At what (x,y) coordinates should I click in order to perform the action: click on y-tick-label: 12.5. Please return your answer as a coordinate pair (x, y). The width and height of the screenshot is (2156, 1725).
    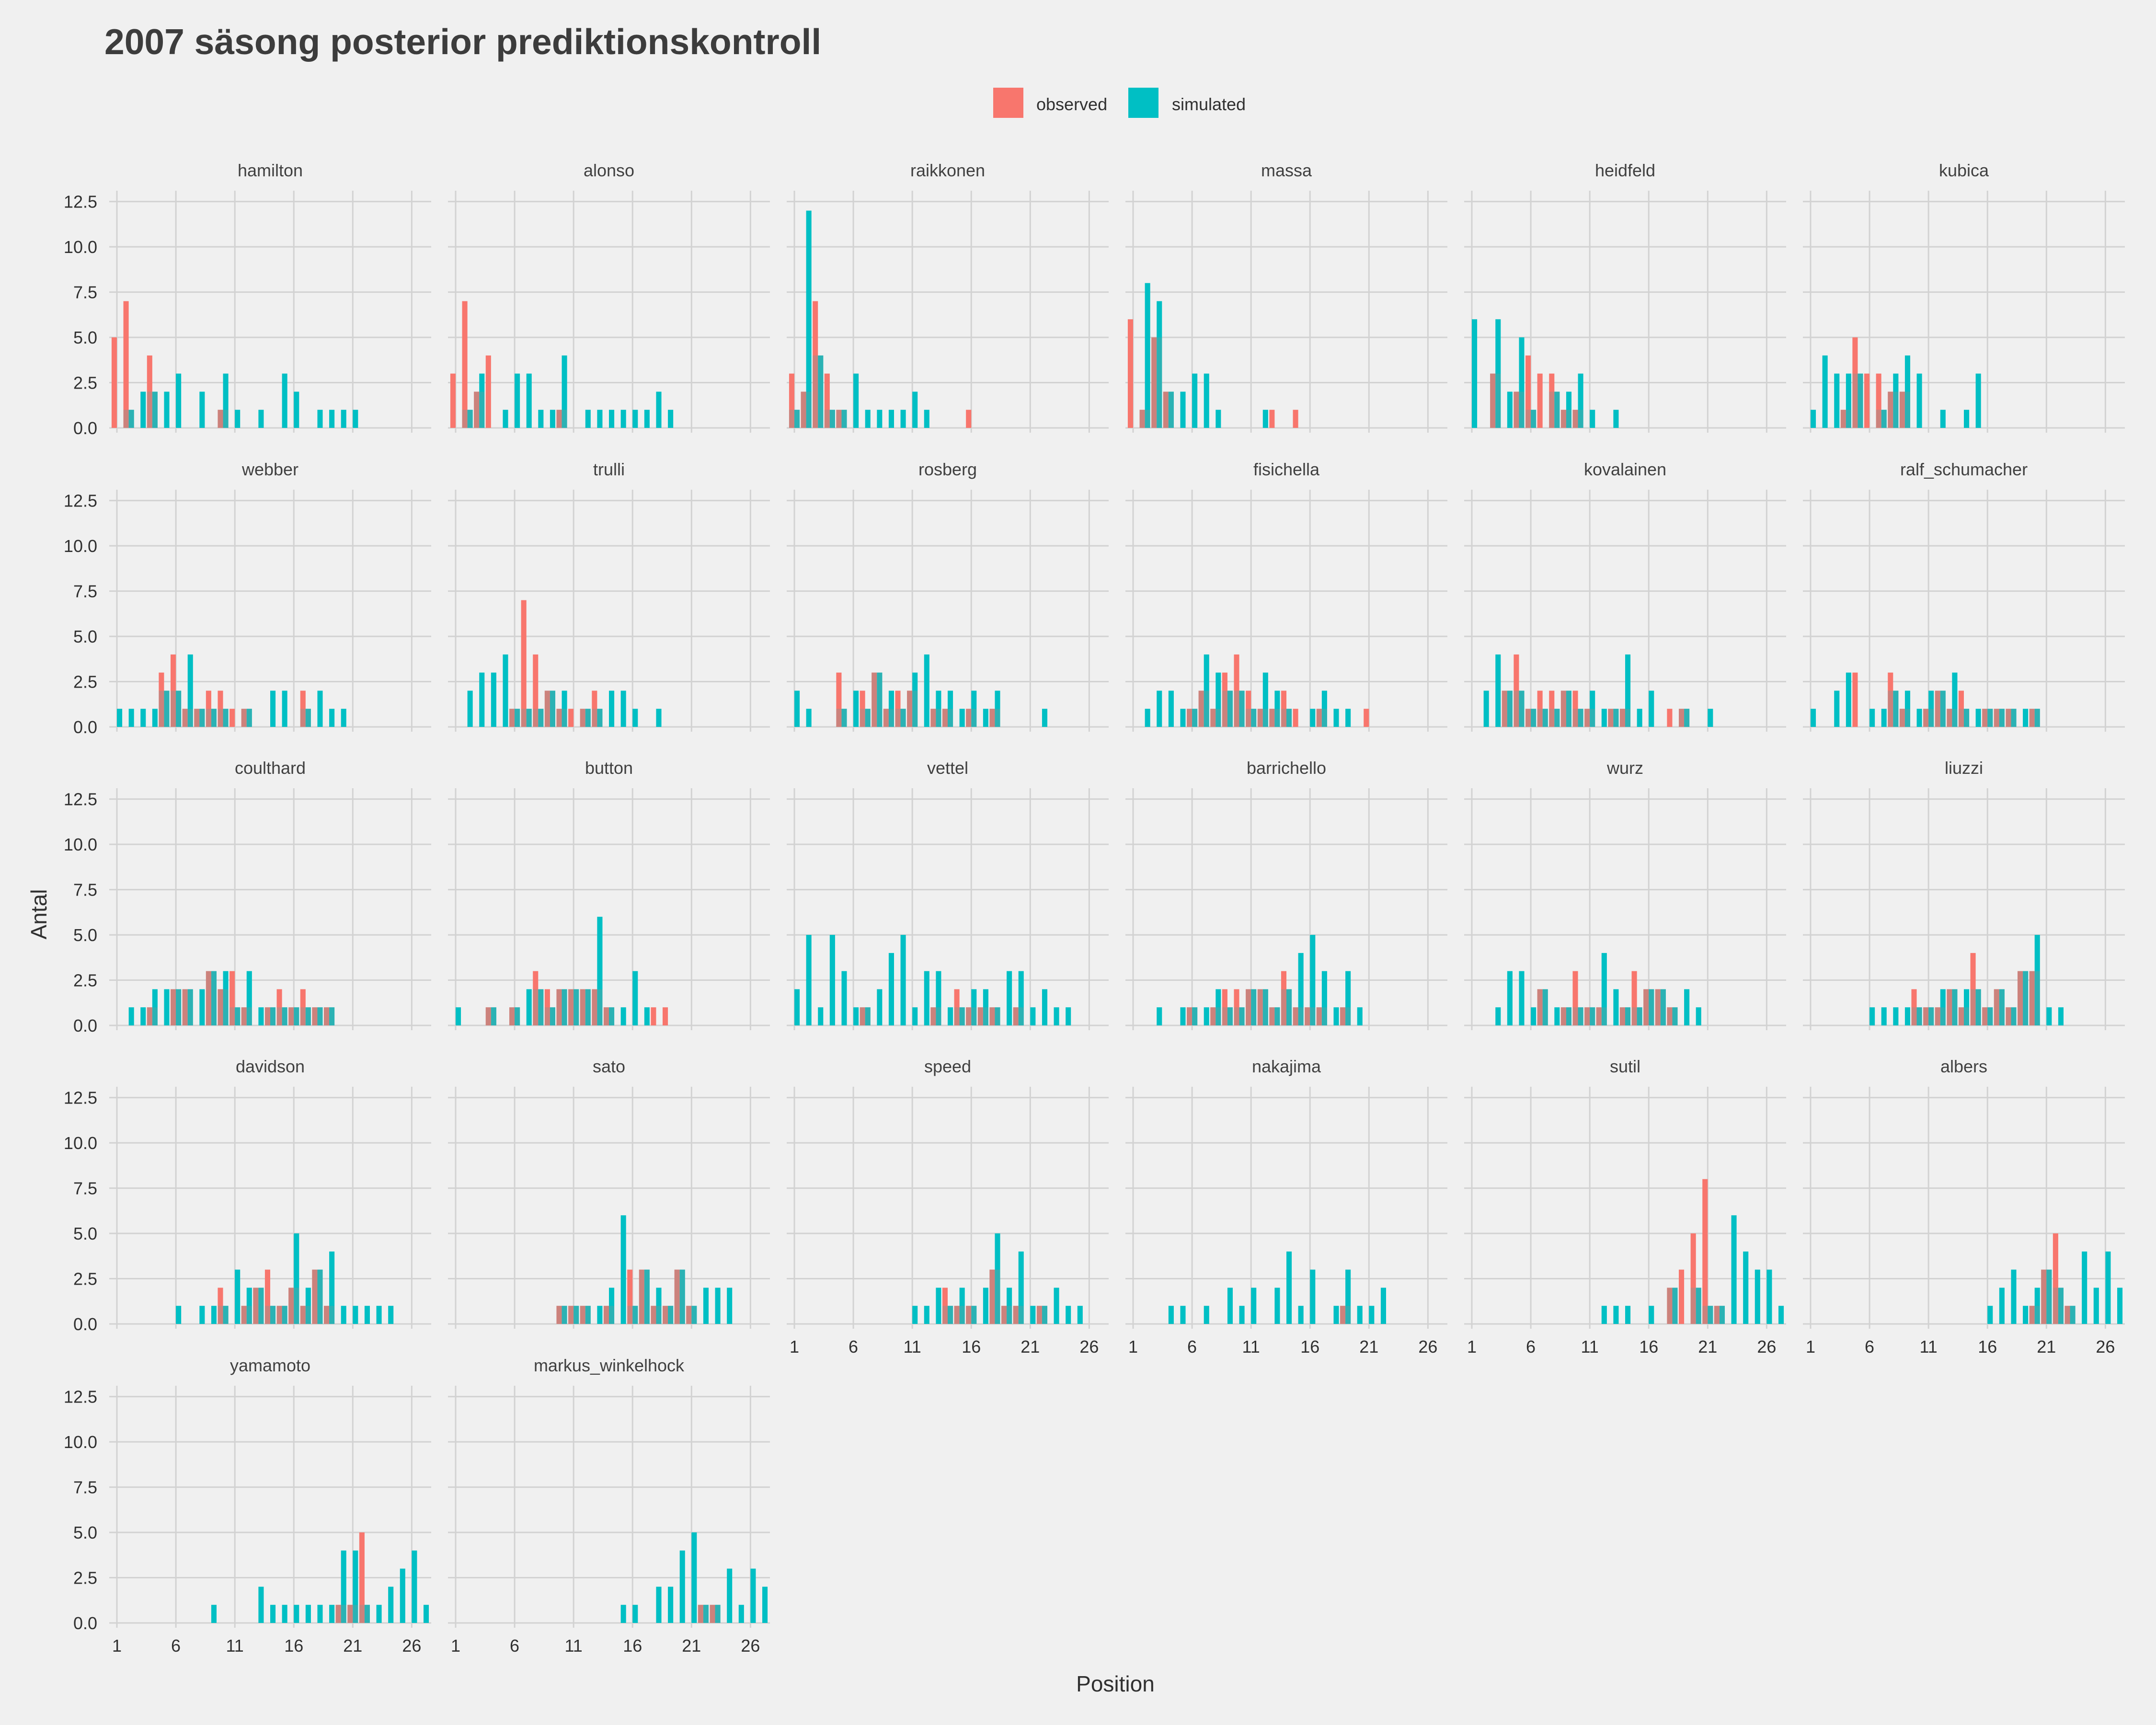
    Looking at the image, I should click on (80, 1397).